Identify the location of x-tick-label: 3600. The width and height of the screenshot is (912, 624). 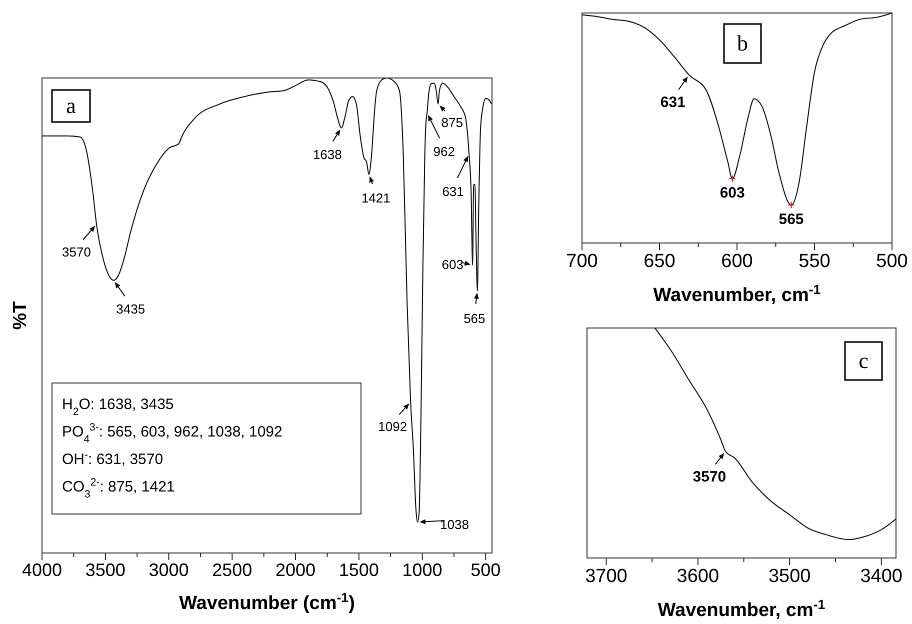
(698, 576).